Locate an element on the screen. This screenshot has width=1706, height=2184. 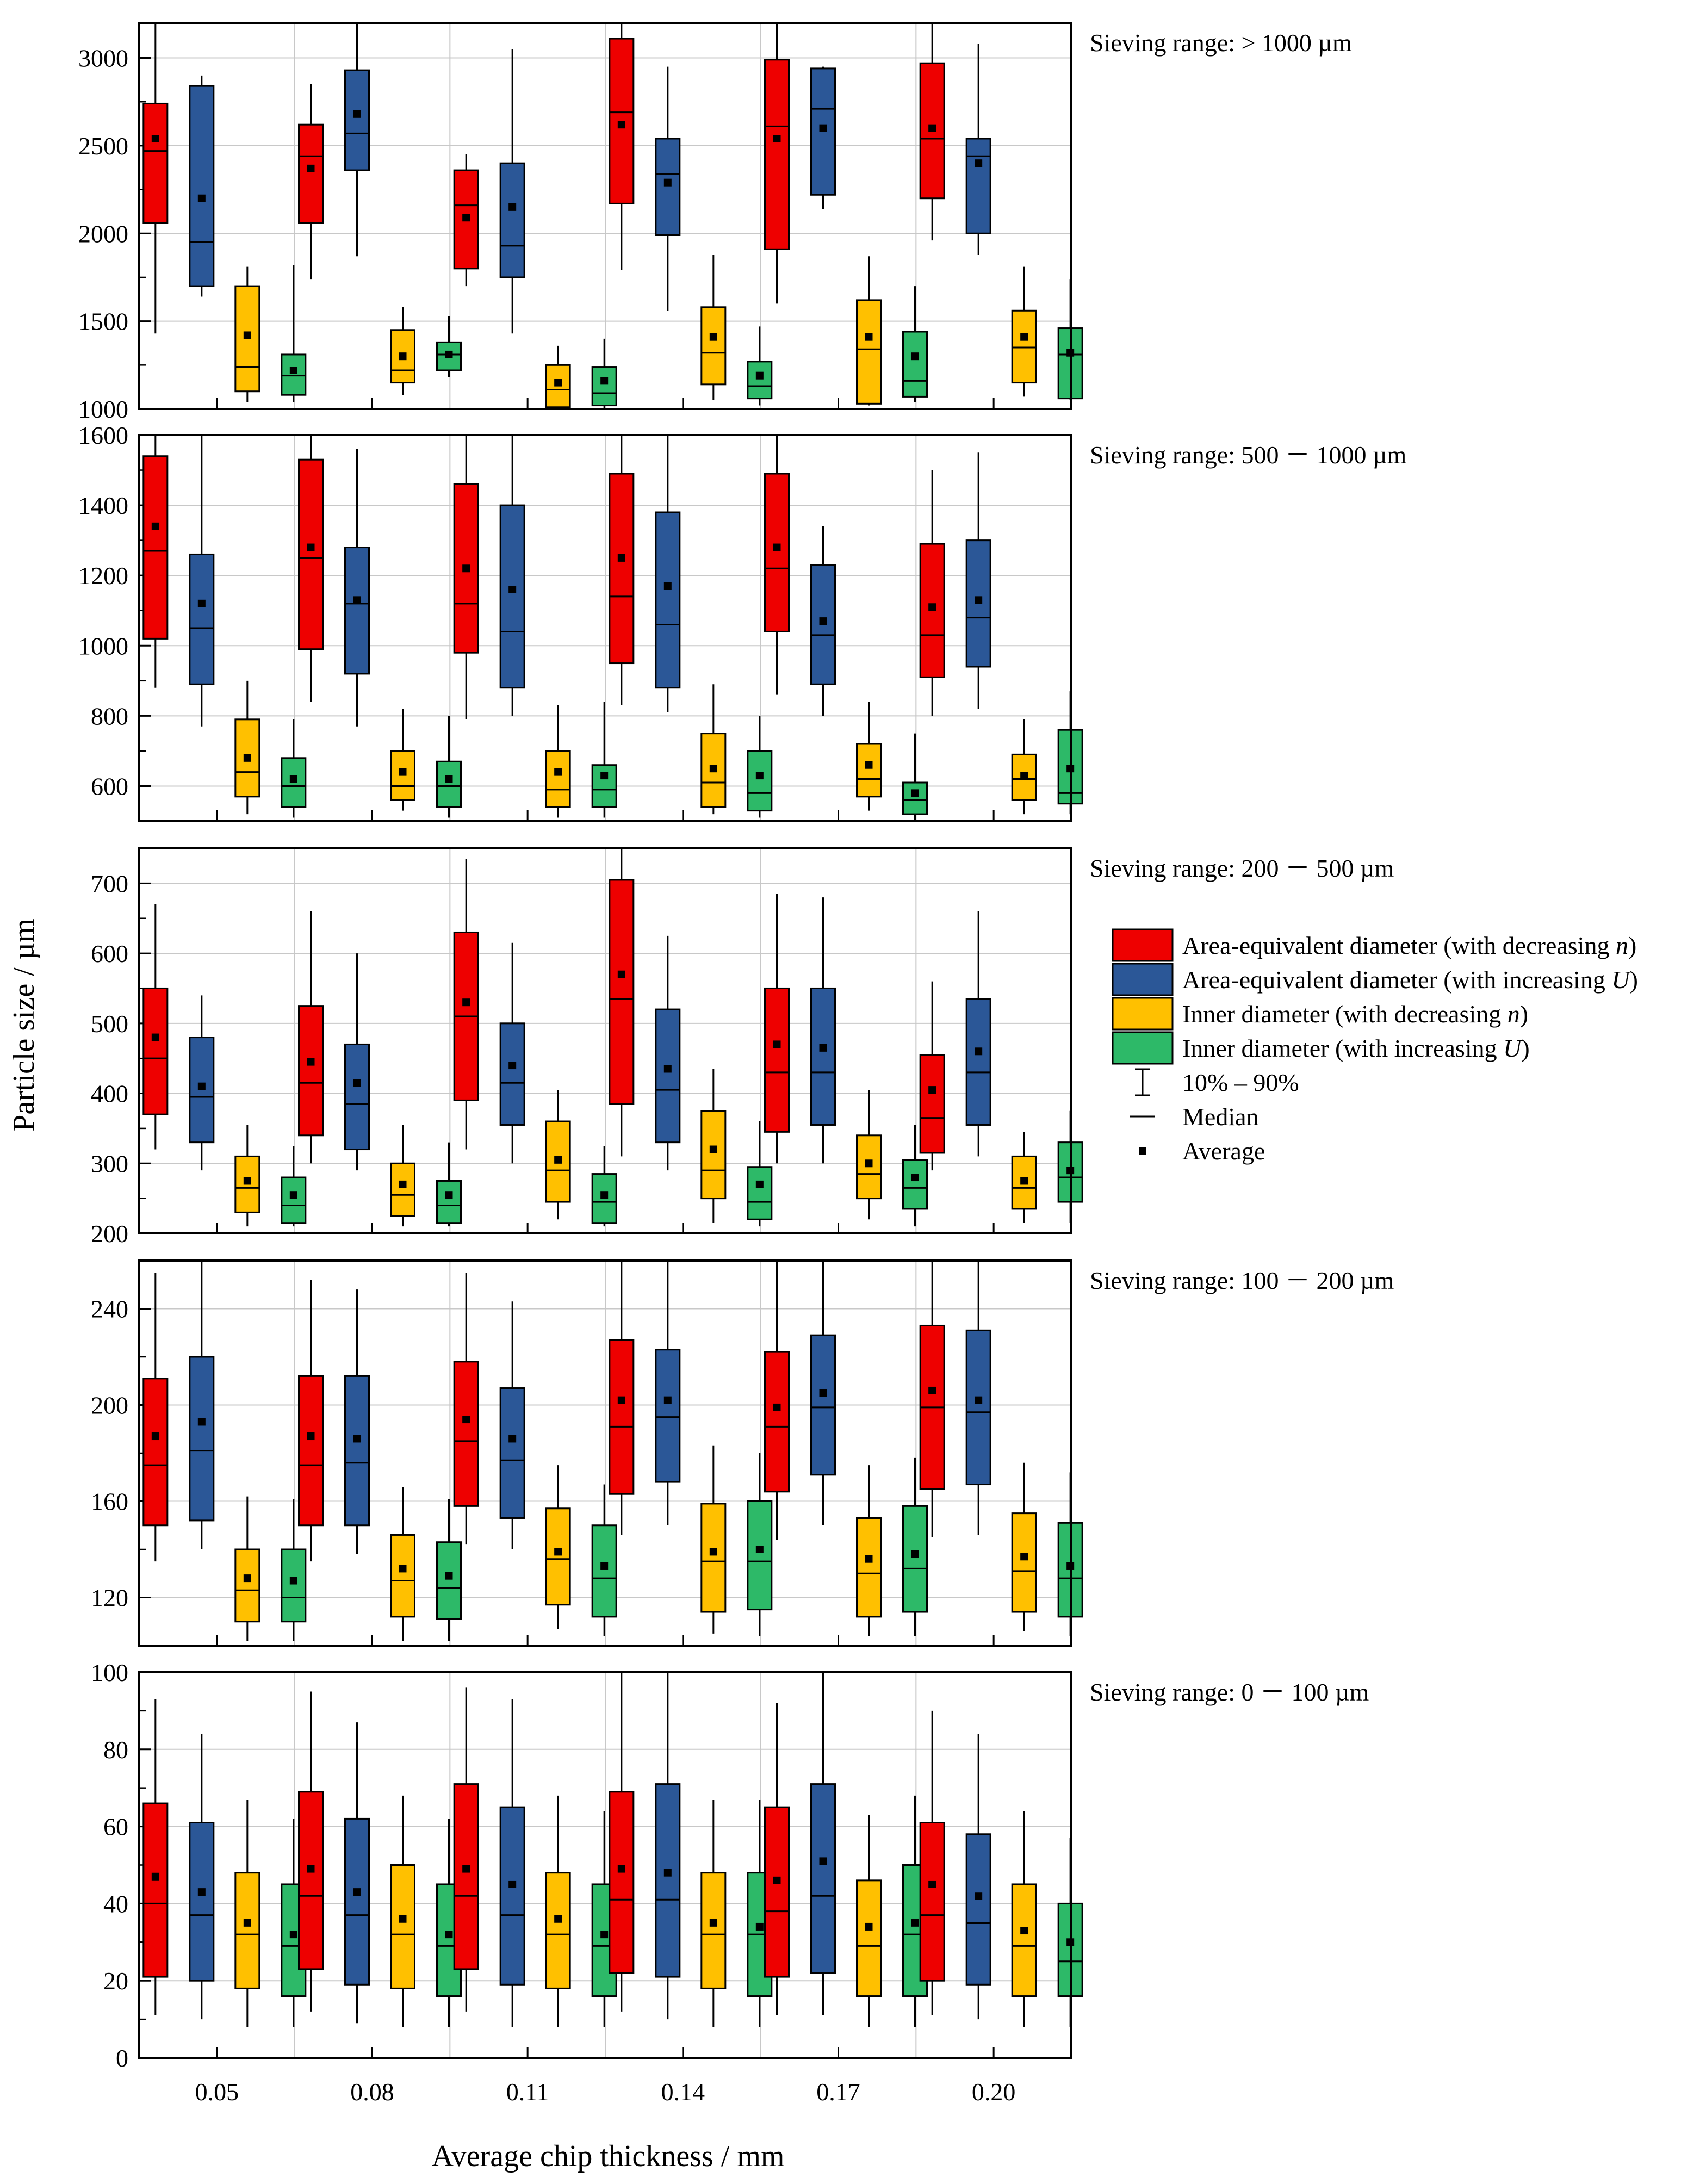
y-tick-label: 1600 is located at coordinates (103, 435).